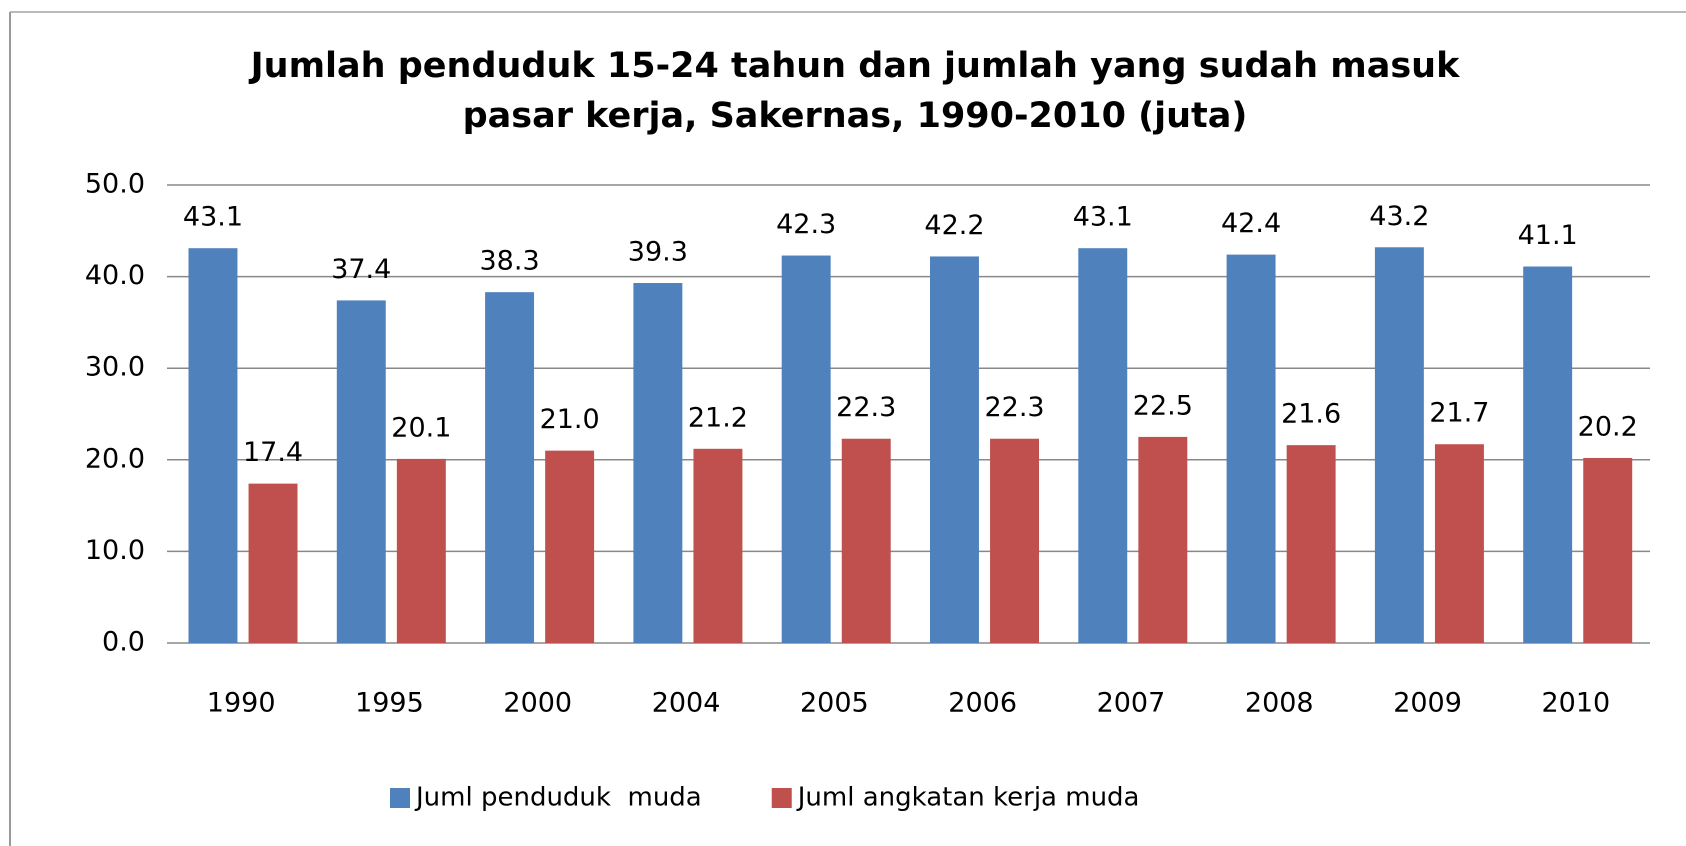  I want to click on x-tick-label: 2005, so click(834, 703).